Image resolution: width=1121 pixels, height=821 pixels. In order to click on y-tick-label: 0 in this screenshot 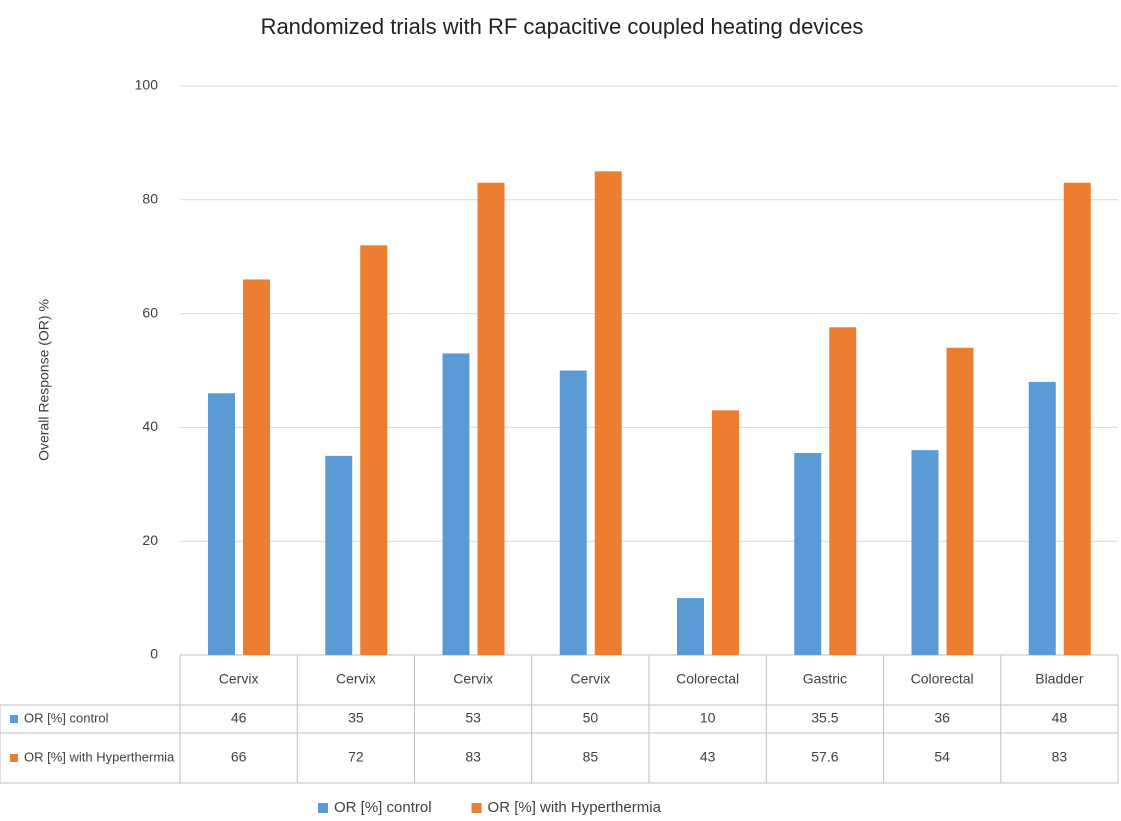, I will do `click(154, 654)`.